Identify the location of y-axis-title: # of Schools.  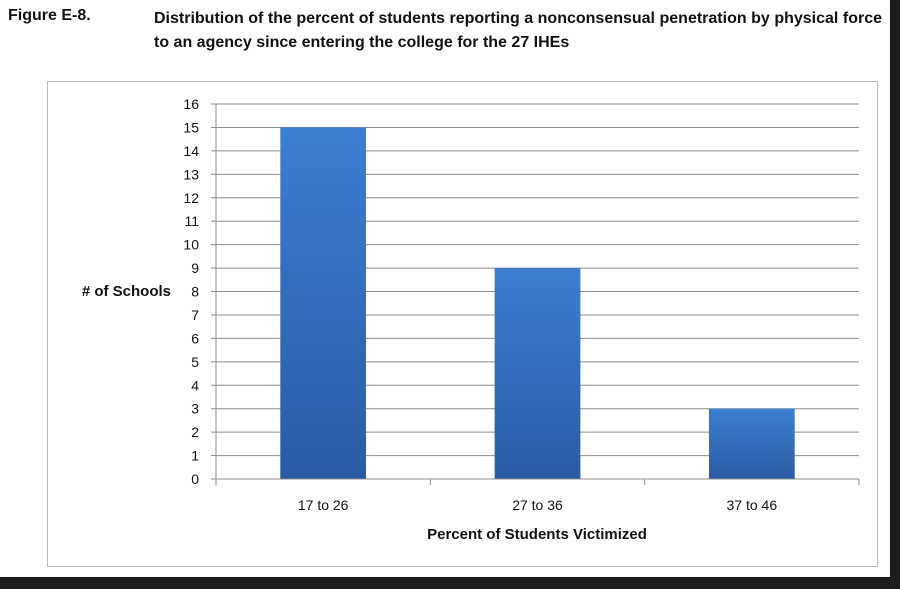
(126, 291).